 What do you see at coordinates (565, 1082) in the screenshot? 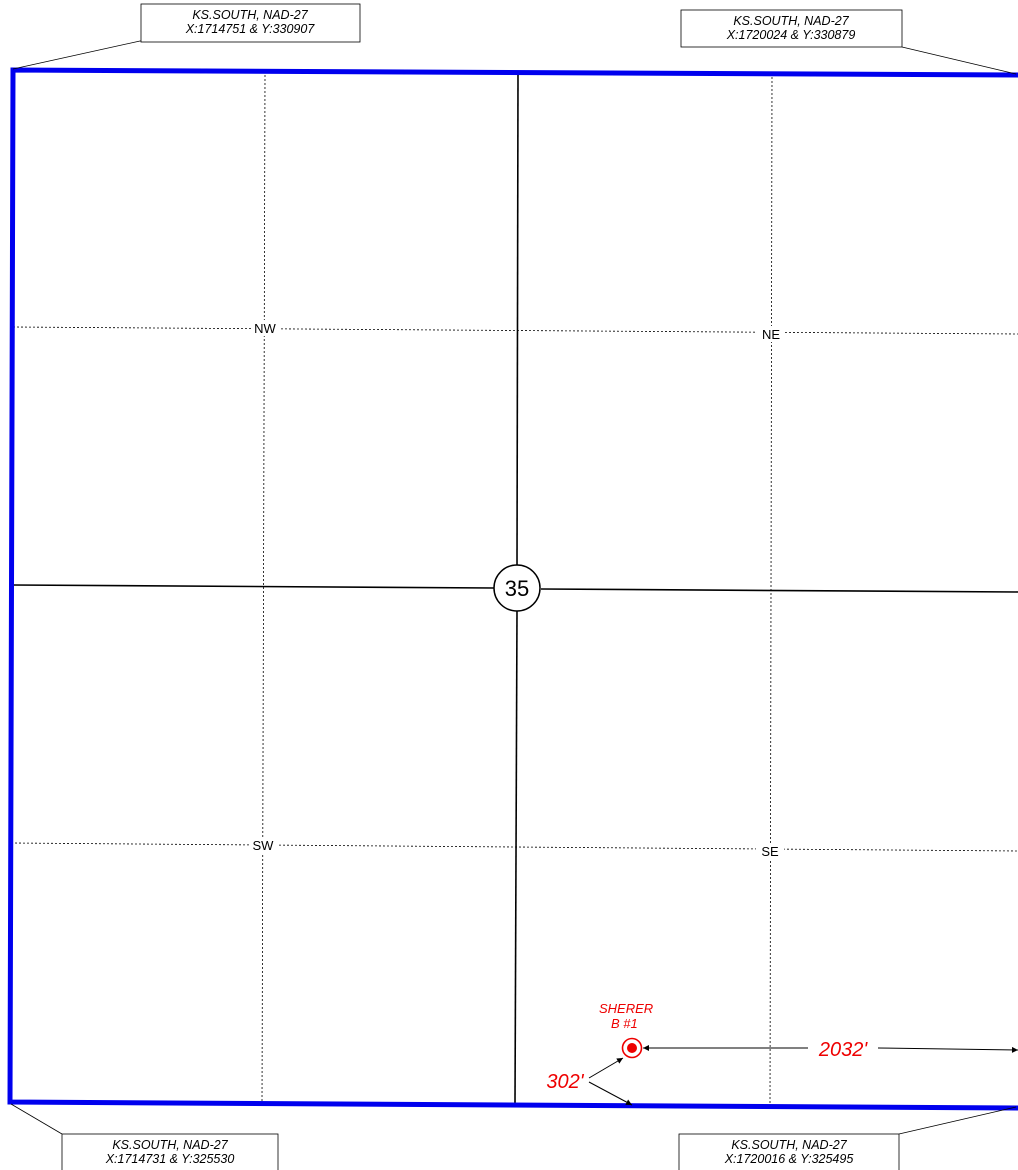
I see `dimension-from-south-label: 302'` at bounding box center [565, 1082].